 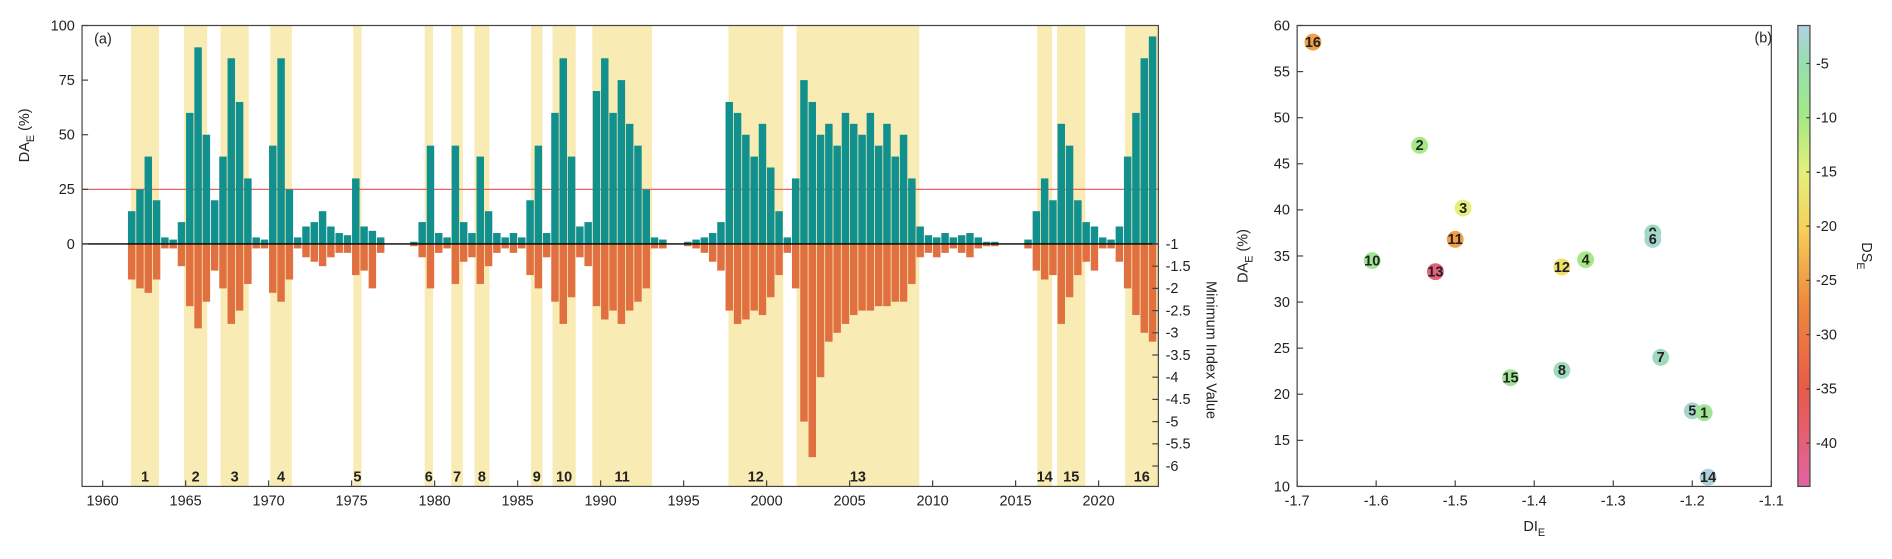 What do you see at coordinates (1282, 257) in the screenshot?
I see `y-tick-label: 35` at bounding box center [1282, 257].